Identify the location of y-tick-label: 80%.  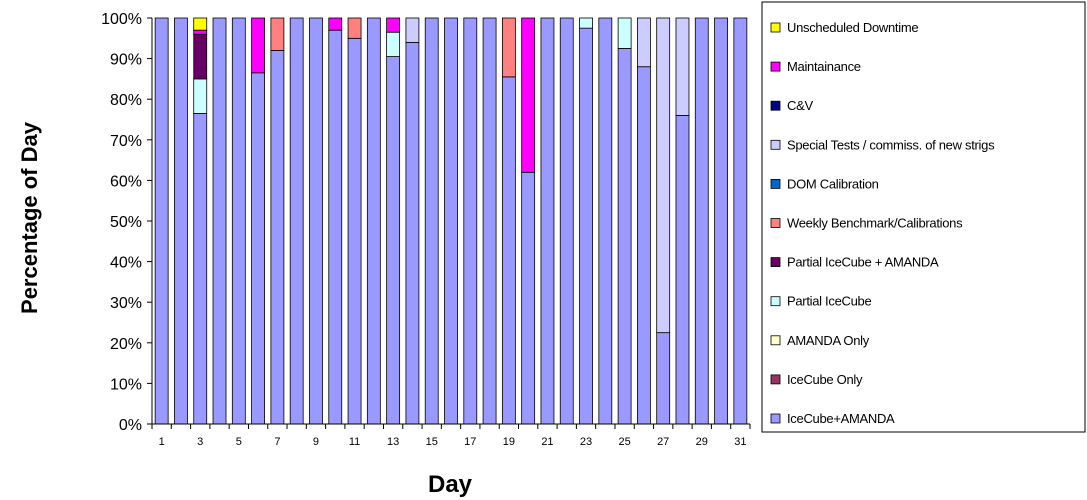
(126, 100).